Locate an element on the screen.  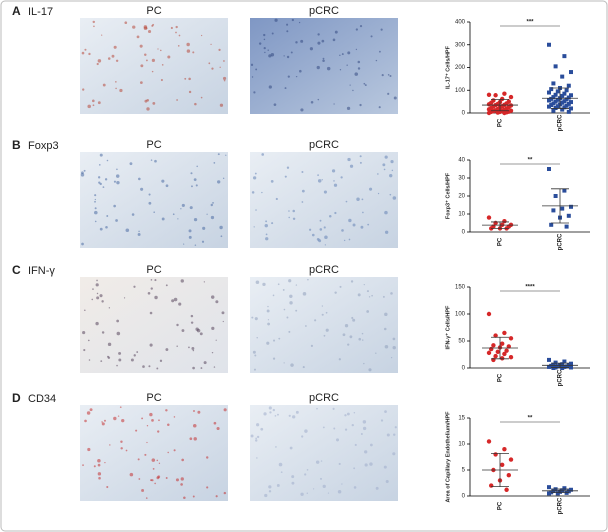
y-tick-label: 10 is located at coordinates (461, 445).